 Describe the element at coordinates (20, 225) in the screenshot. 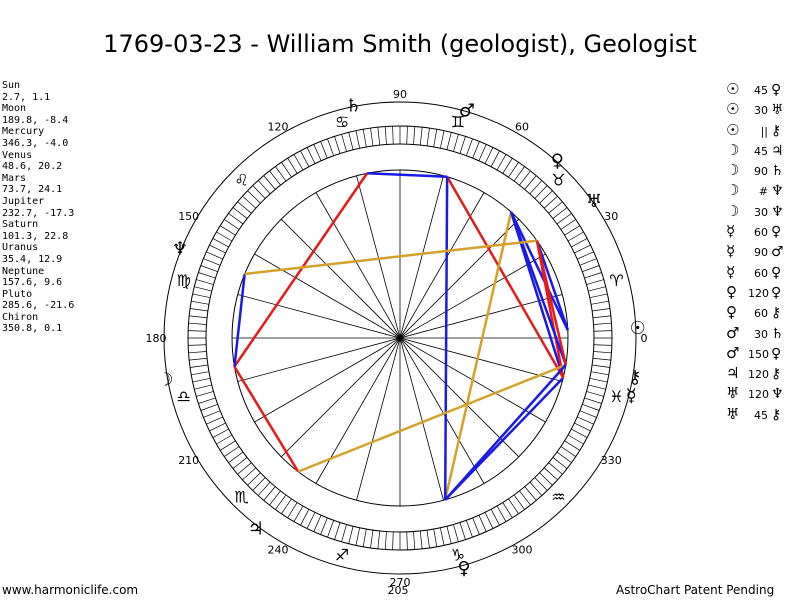

I see `planet-saturn-name: Saturn` at that location.